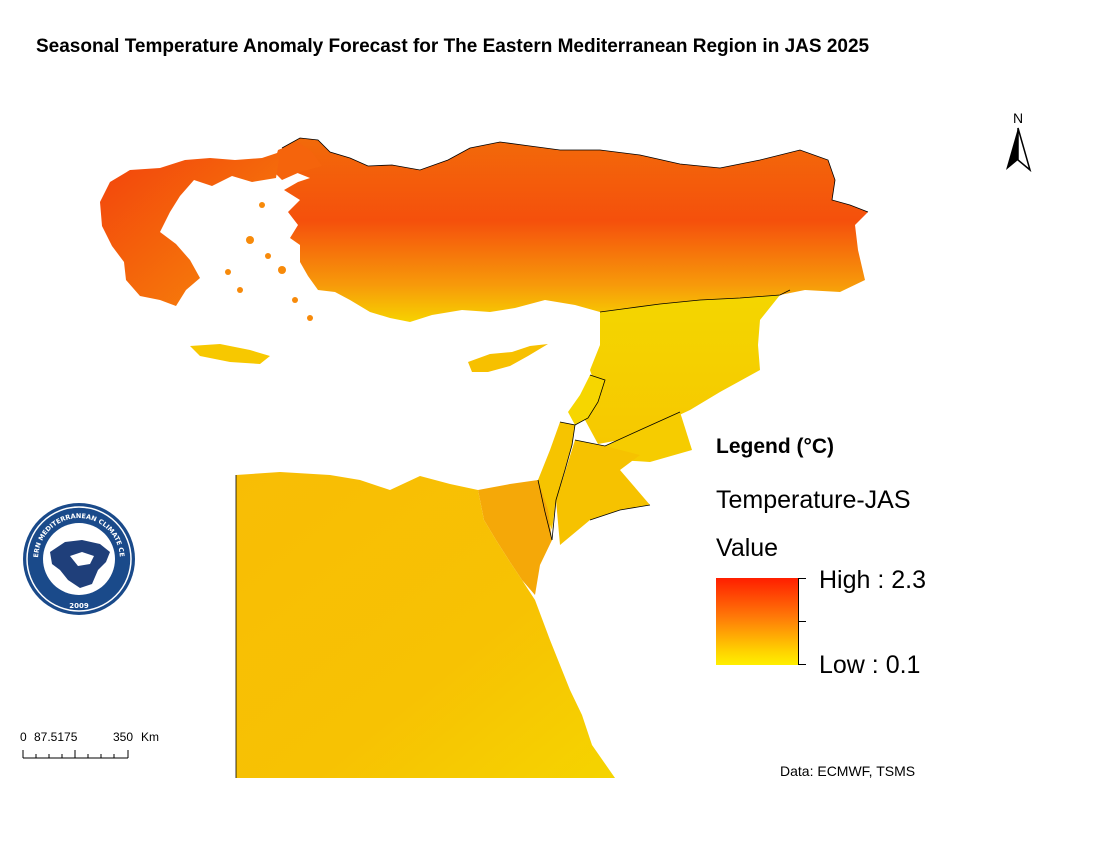 Image resolution: width=1100 pixels, height=850 pixels. What do you see at coordinates (870, 665) in the screenshot?
I see `legend-low-label: Low : 0.1` at bounding box center [870, 665].